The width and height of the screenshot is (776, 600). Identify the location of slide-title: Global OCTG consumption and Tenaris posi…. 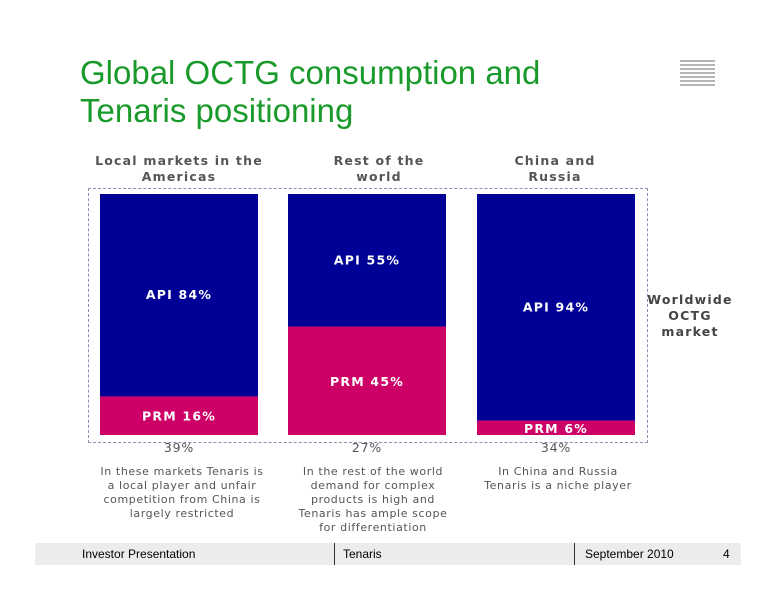
(360, 92).